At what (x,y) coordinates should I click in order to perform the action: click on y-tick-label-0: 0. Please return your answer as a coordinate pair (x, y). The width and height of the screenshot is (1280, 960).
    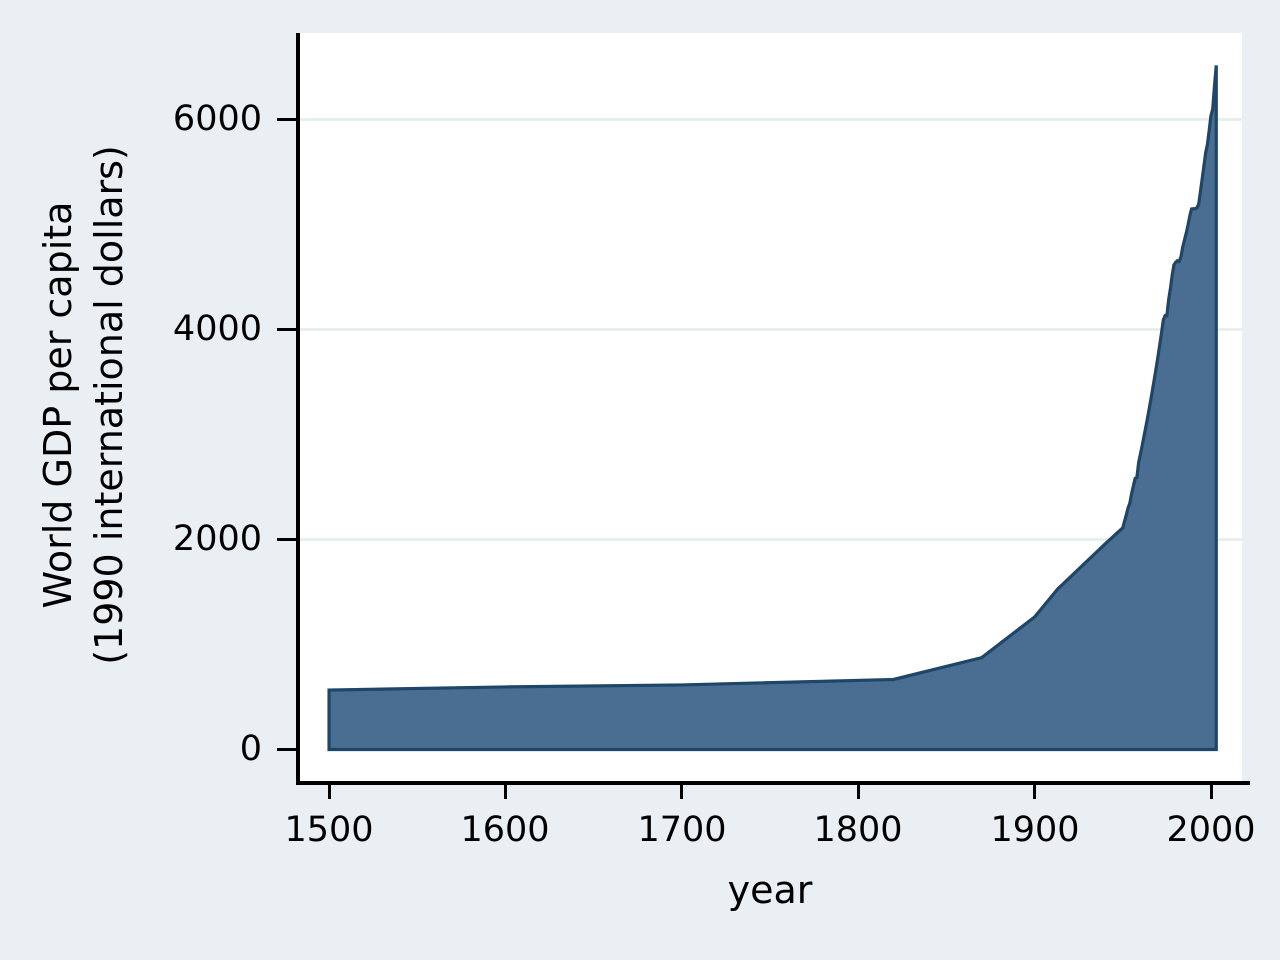
    Looking at the image, I should click on (250, 749).